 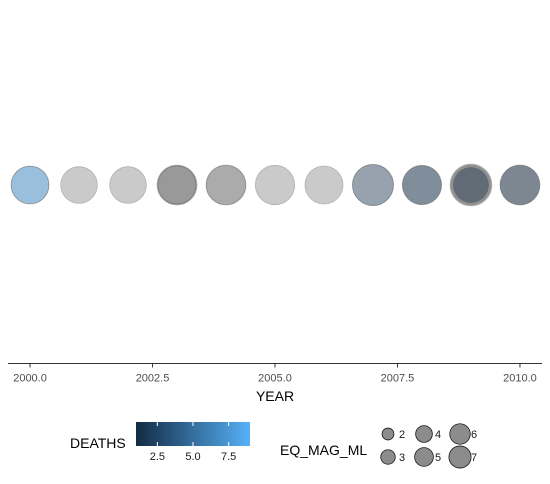 I want to click on x-tick-label: 2005.0, so click(x=275, y=379).